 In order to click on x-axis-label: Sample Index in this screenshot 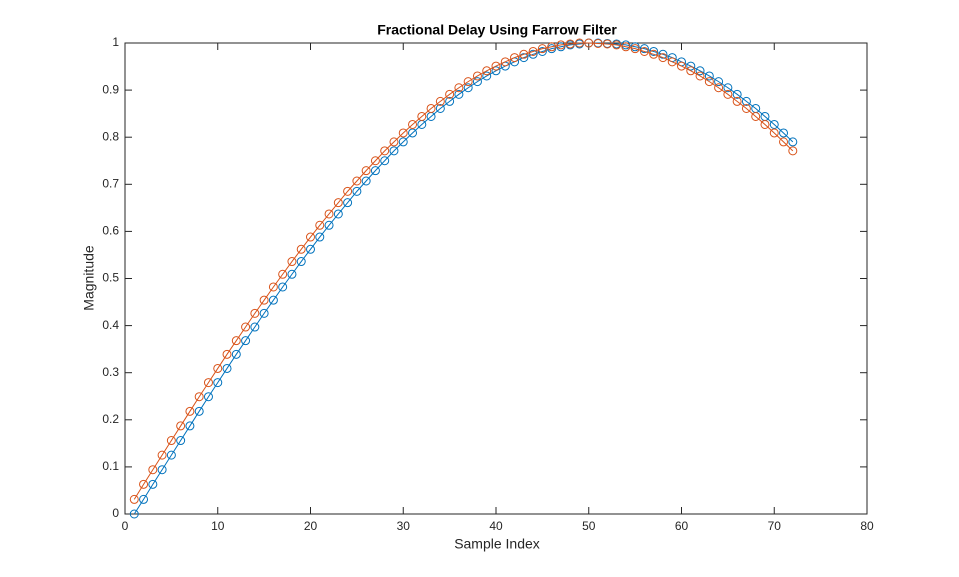, I will do `click(497, 544)`.